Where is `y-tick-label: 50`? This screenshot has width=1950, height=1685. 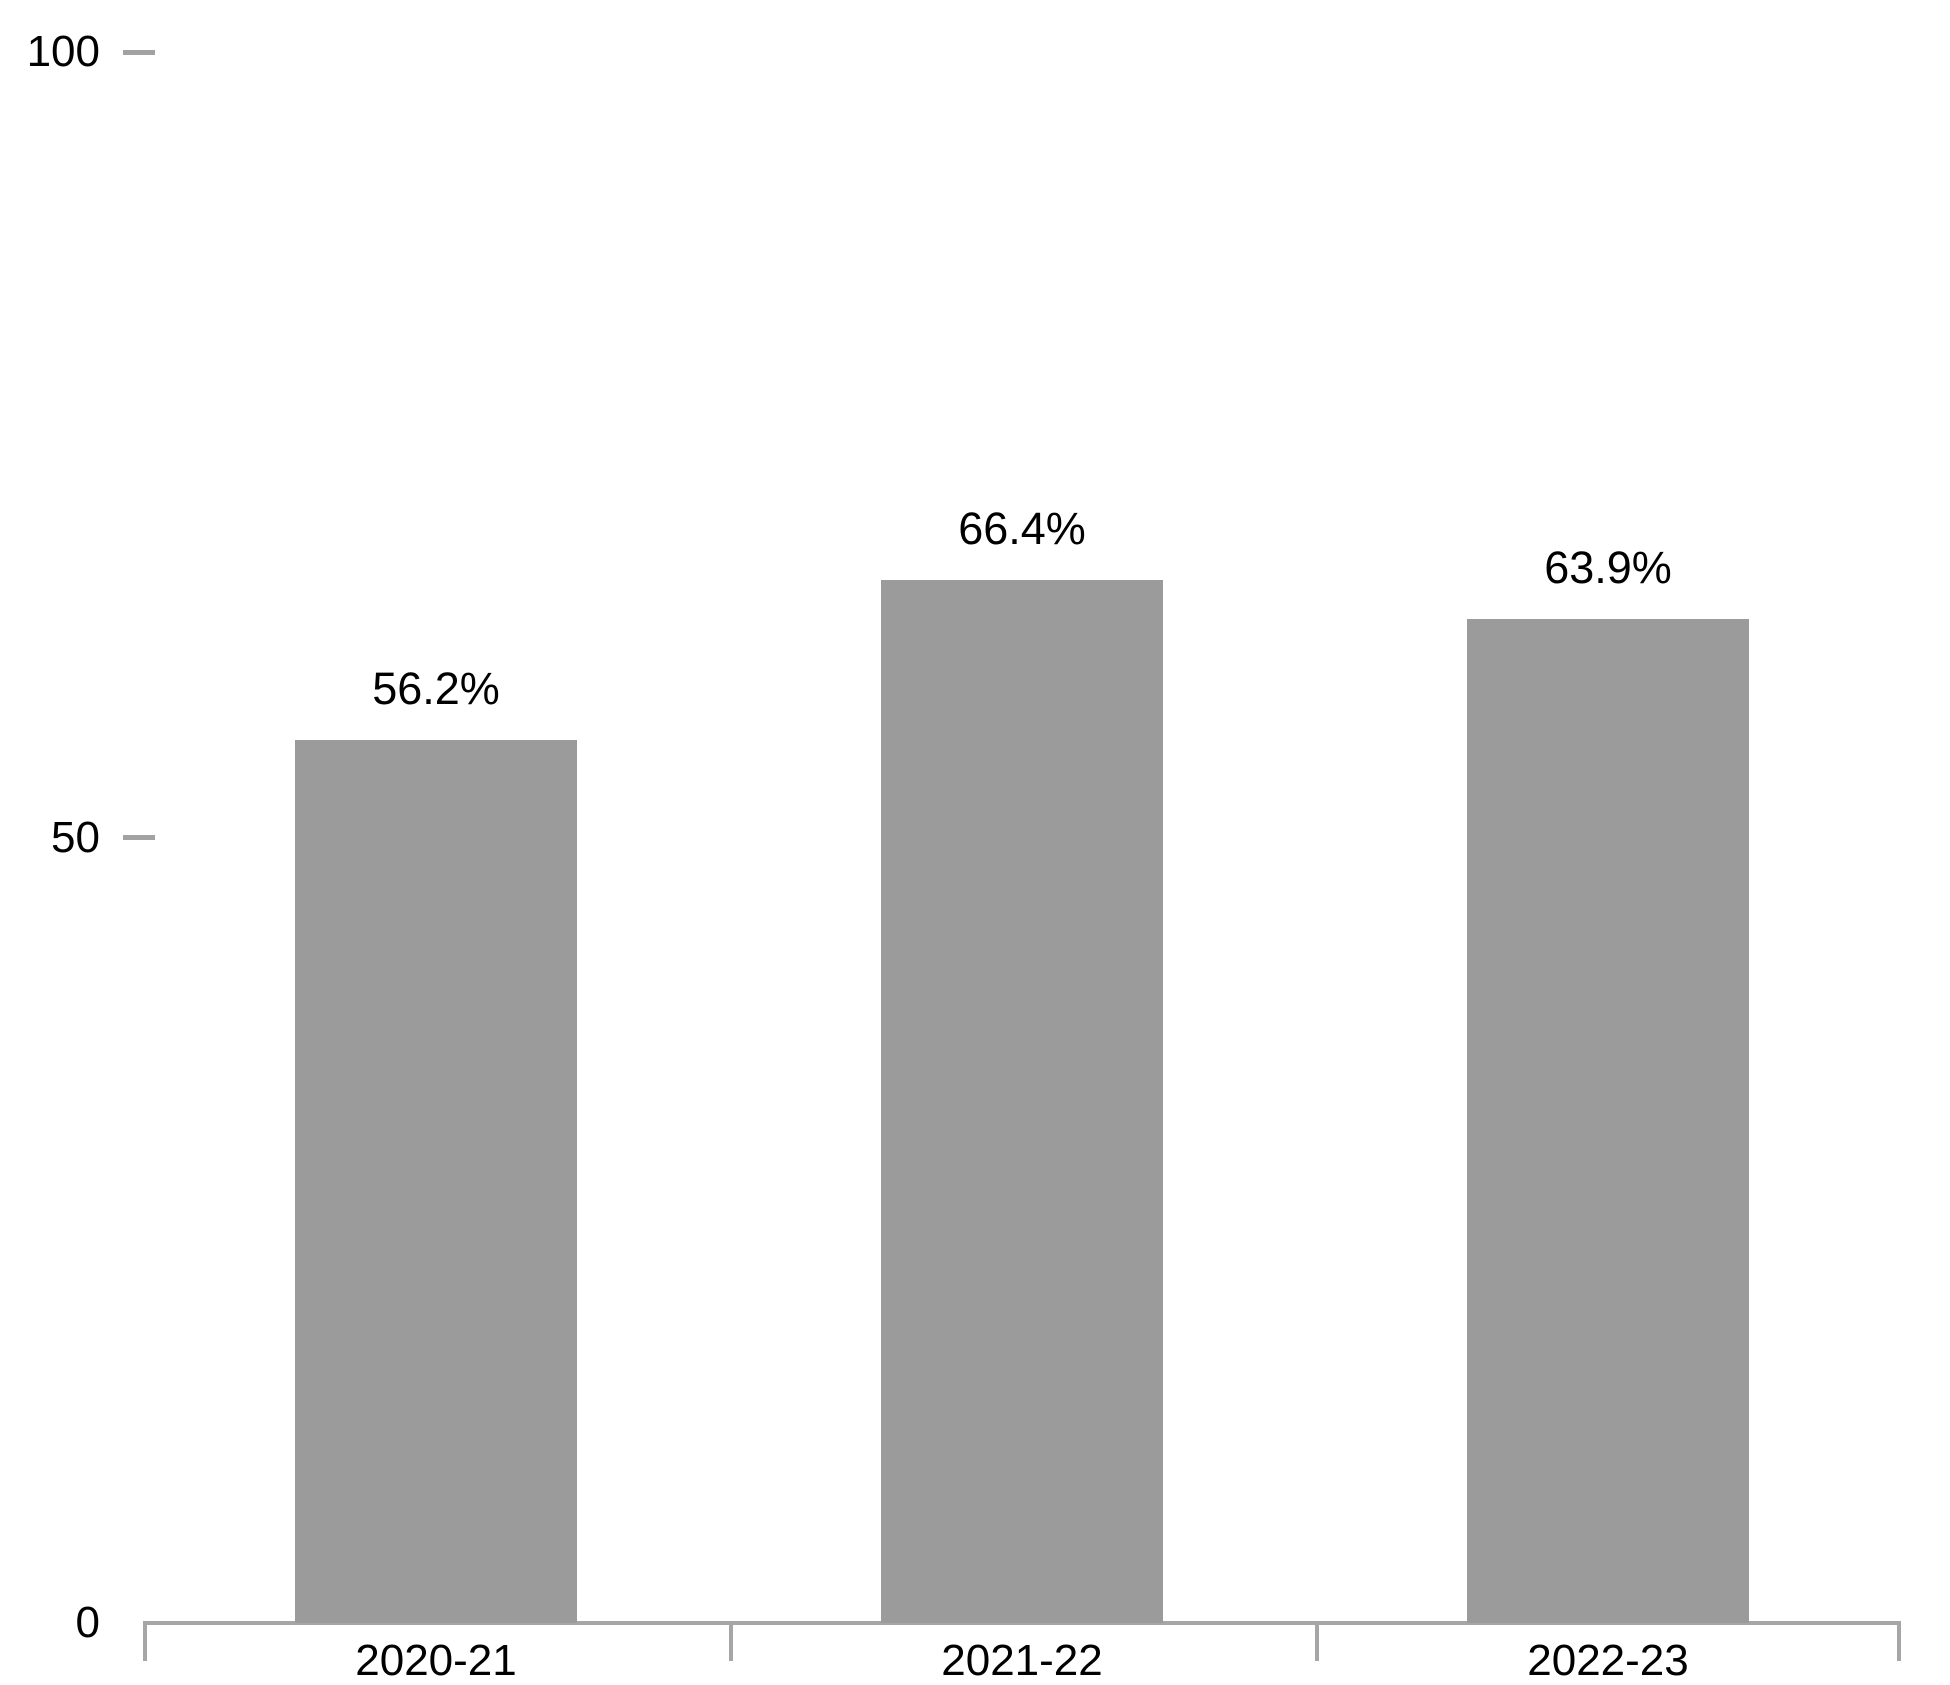 y-tick-label: 50 is located at coordinates (75, 837).